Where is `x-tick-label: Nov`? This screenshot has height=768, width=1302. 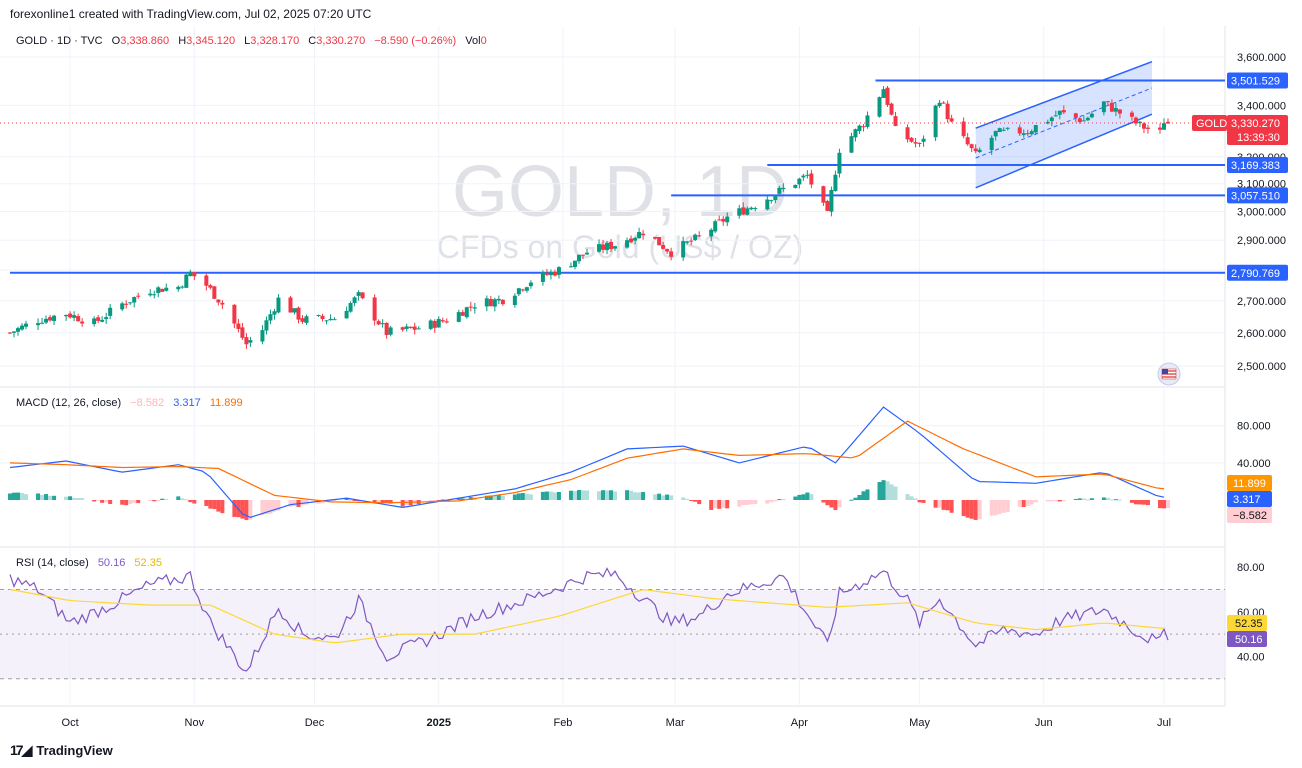
x-tick-label: Nov is located at coordinates (195, 723).